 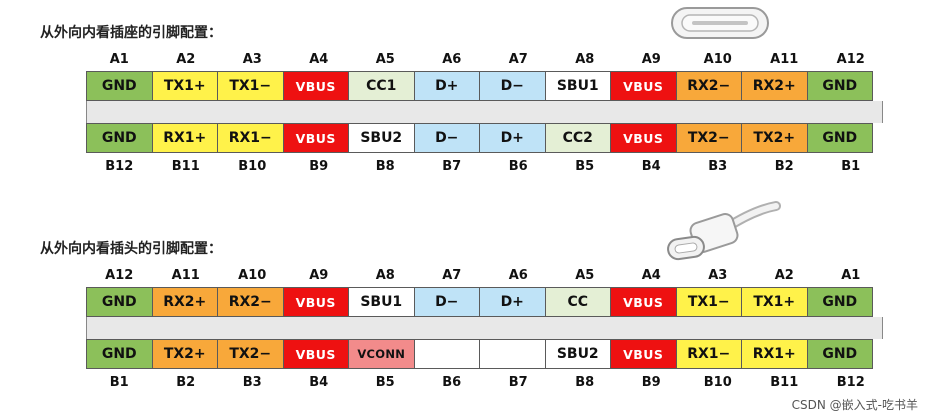 What do you see at coordinates (250, 354) in the screenshot?
I see `pin-cell: TX2−` at bounding box center [250, 354].